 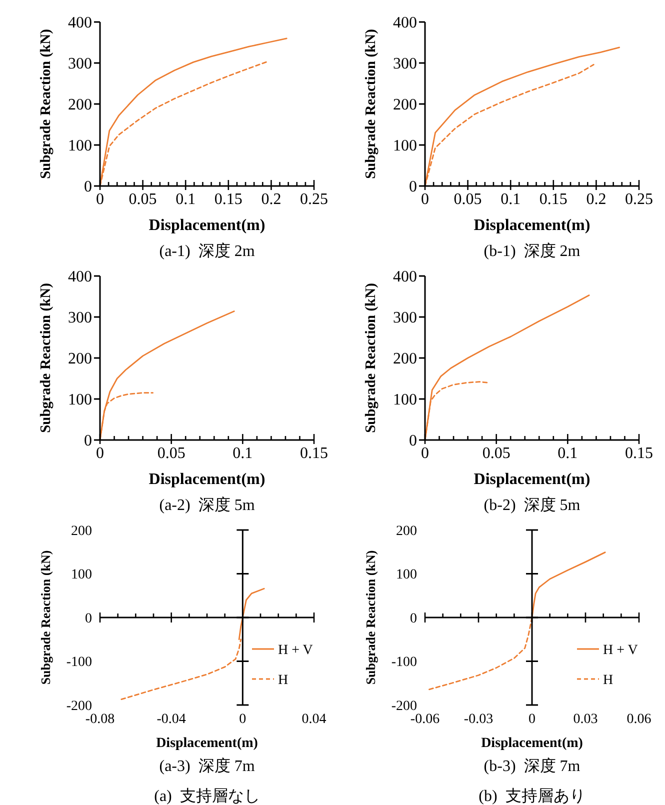 I want to click on text: (a-1) 深度 2m, so click(x=207, y=251).